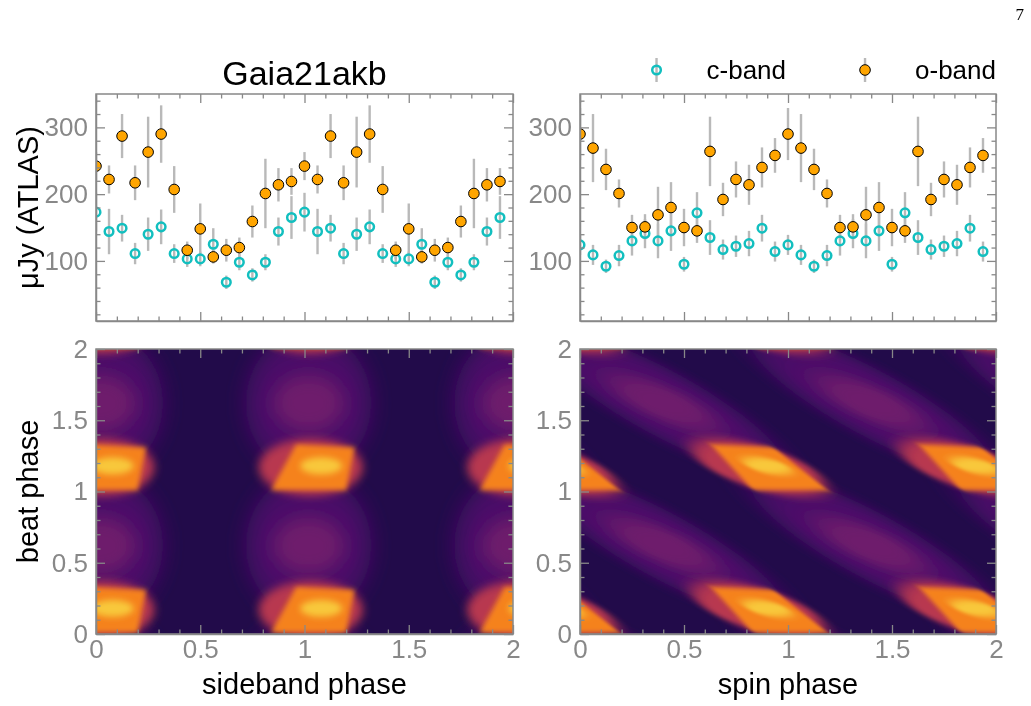  What do you see at coordinates (788, 684) in the screenshot?
I see `x-axis-title: spin phase` at bounding box center [788, 684].